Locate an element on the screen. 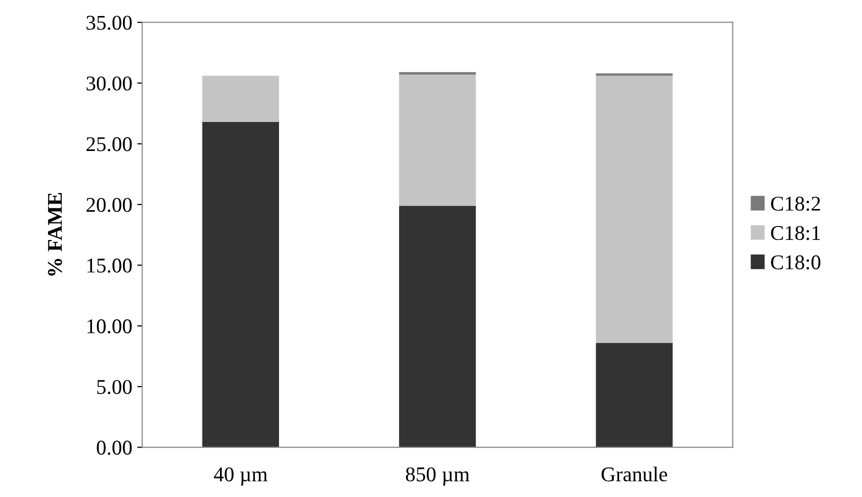 This screenshot has height=497, width=862. y-tick-label: 25.00 is located at coordinates (109, 144).